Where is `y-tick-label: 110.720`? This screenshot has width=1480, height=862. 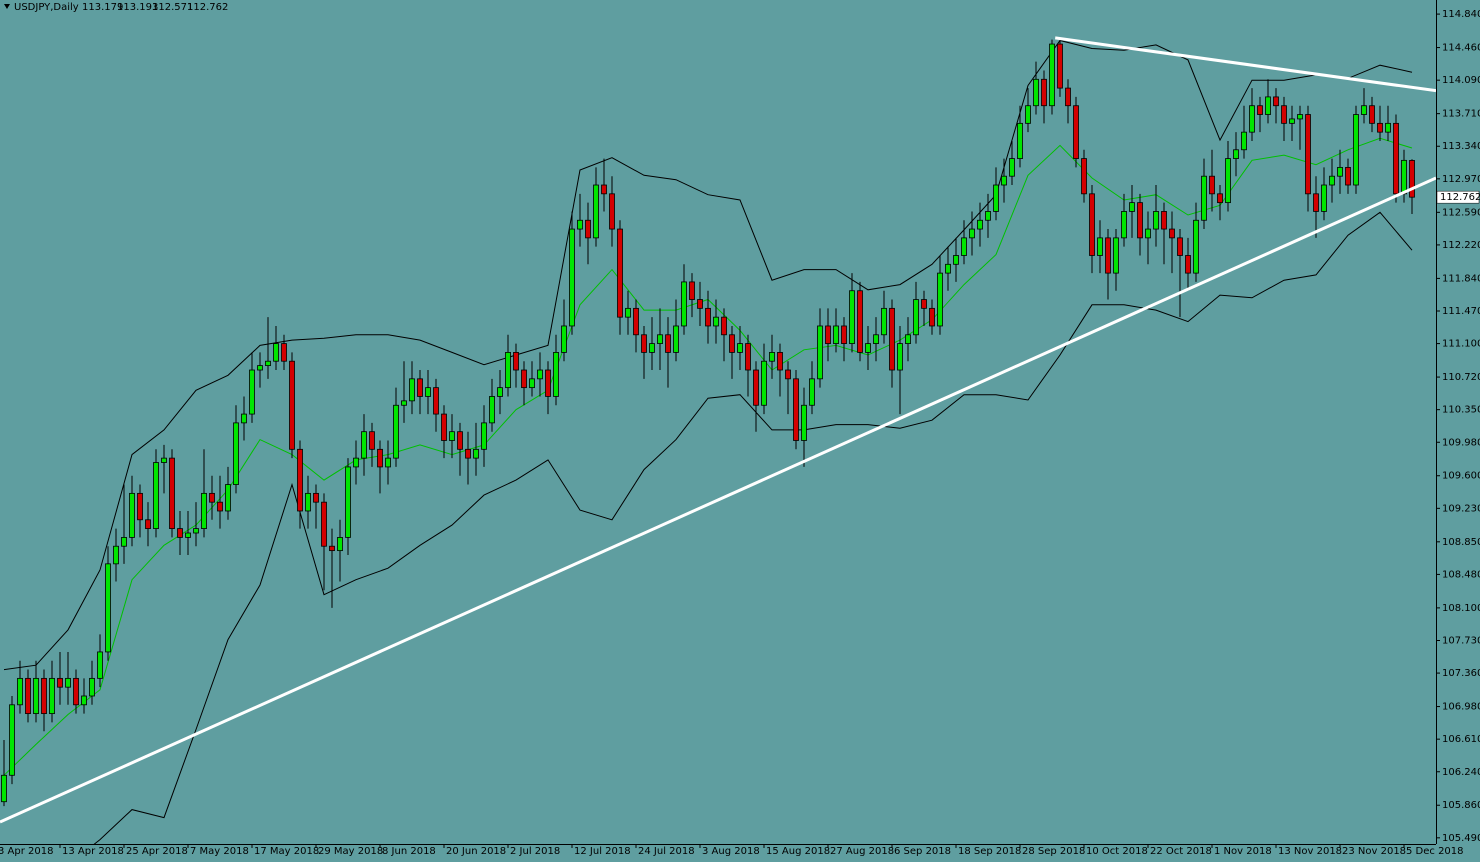
y-tick-label: 110.720 is located at coordinates (1461, 377).